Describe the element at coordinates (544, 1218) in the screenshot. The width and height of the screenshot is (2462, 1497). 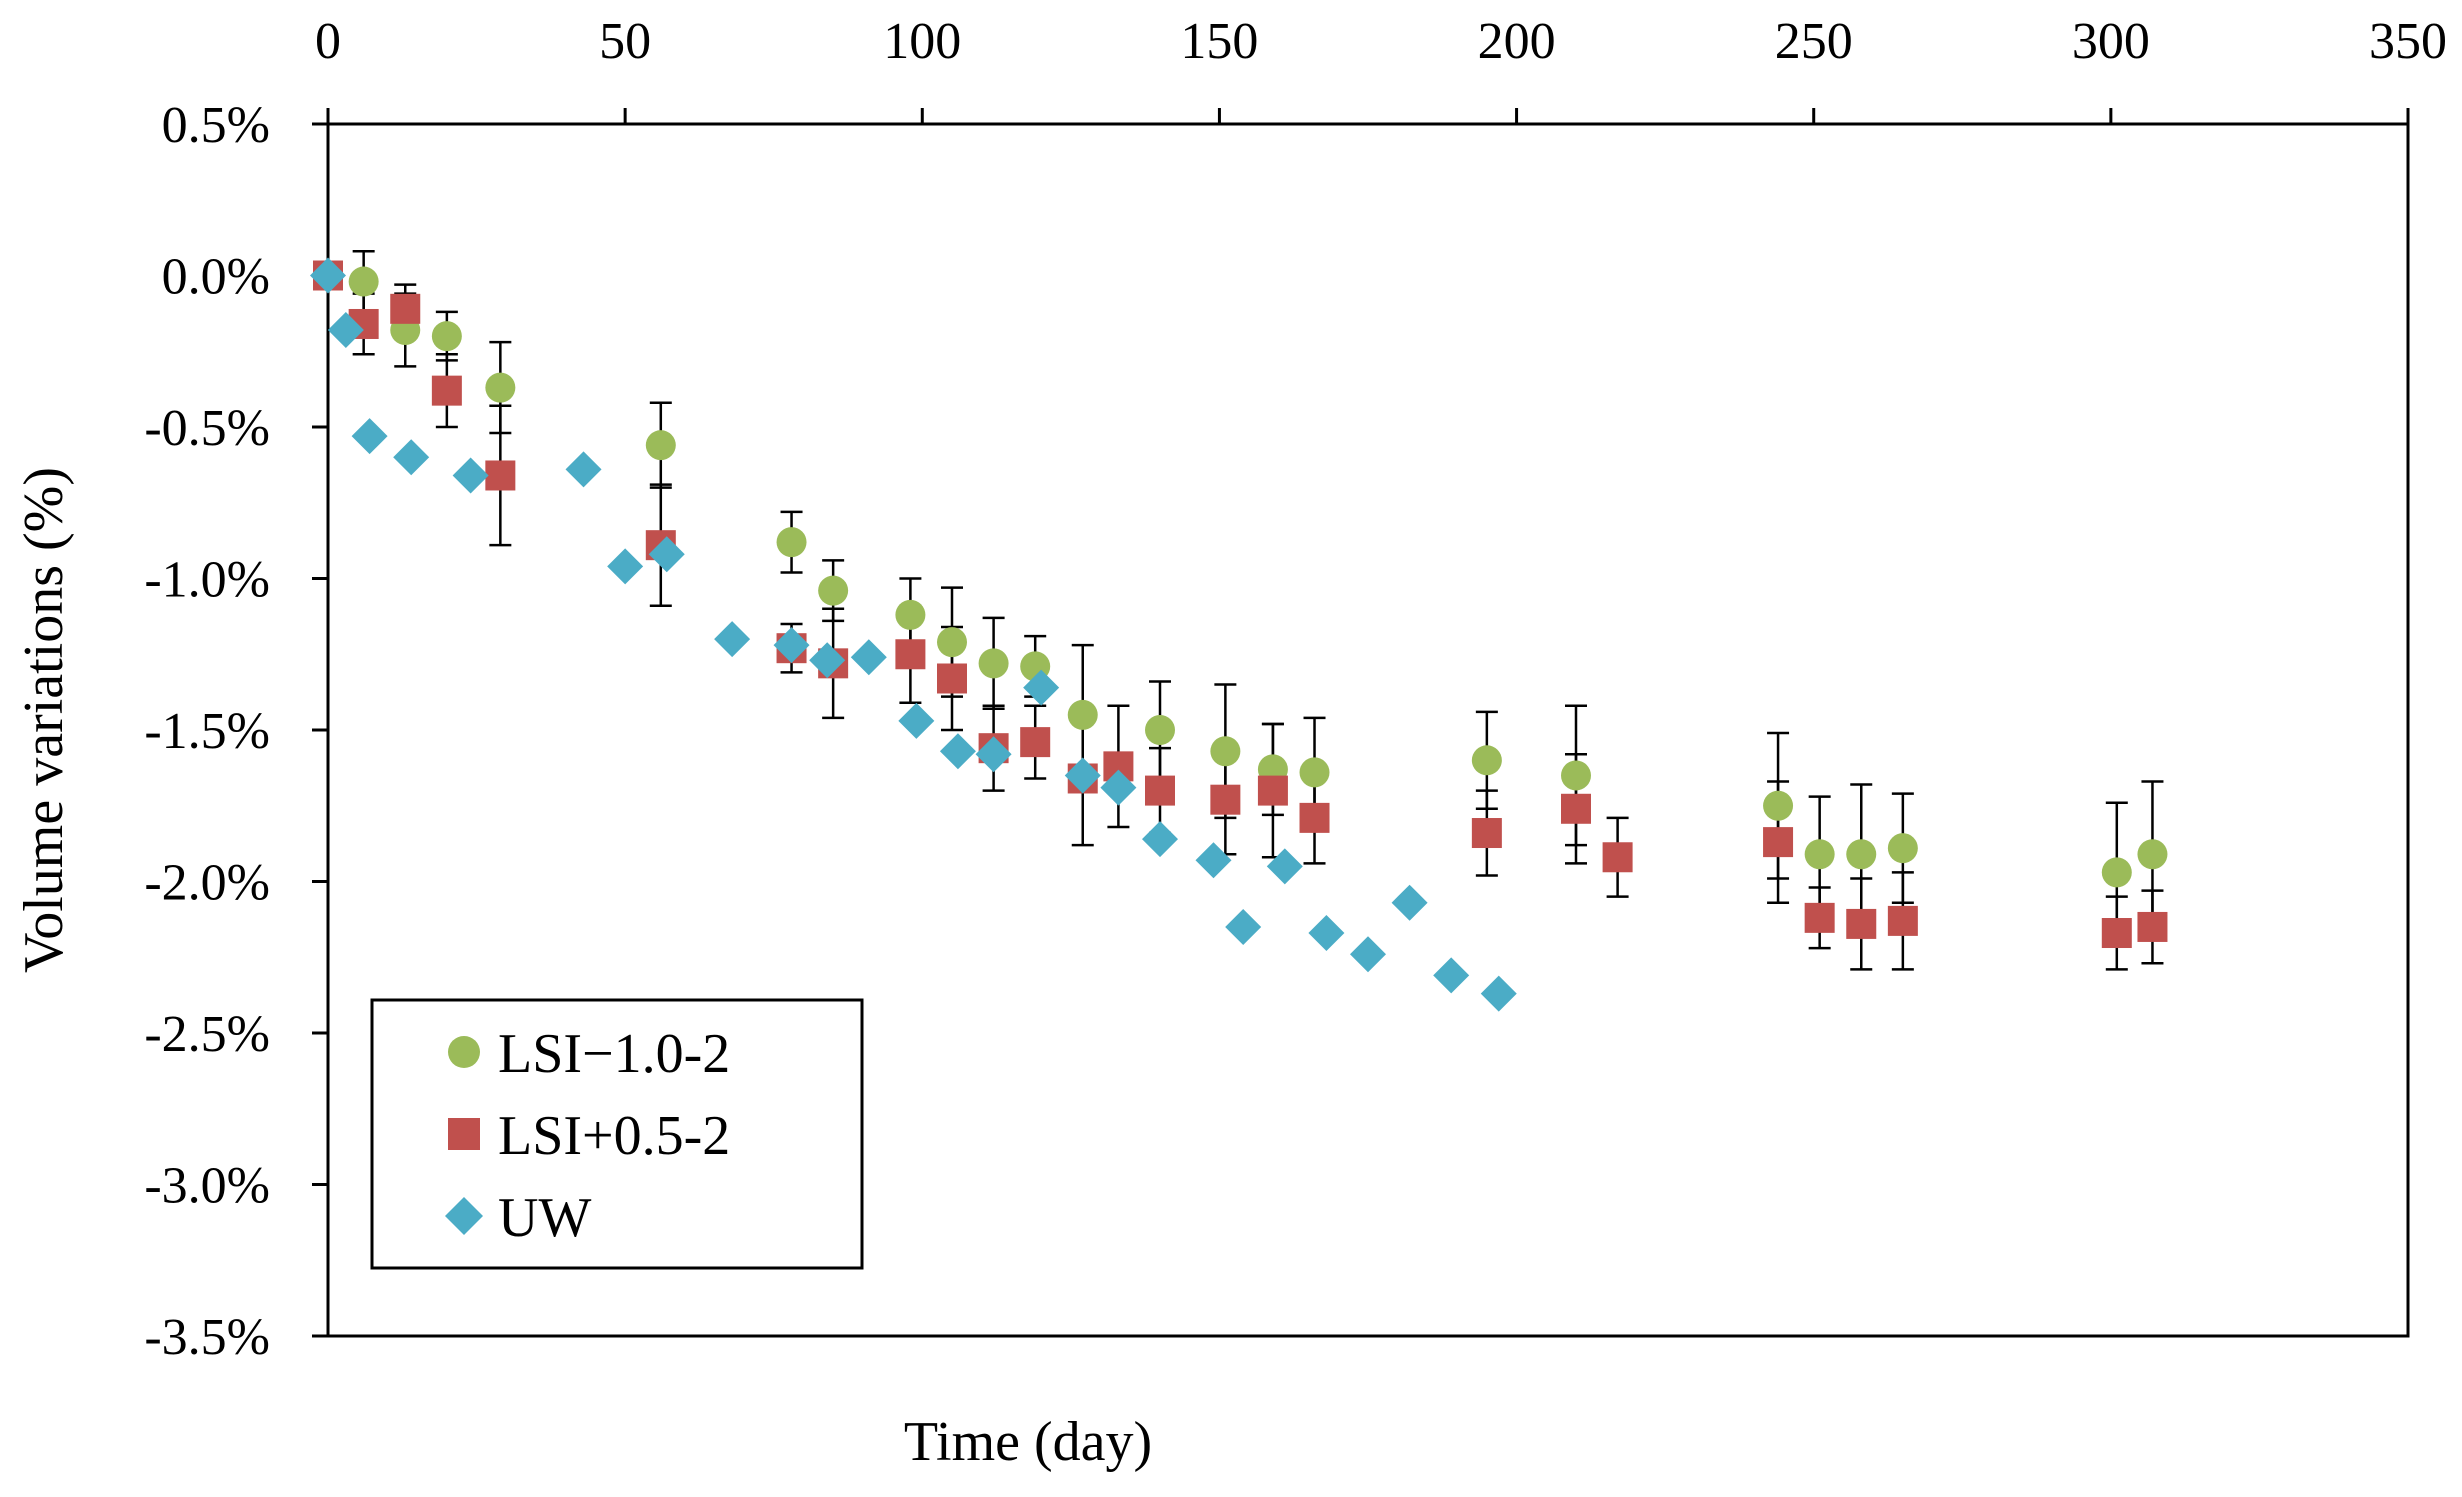
I see `legend-label: UW` at that location.